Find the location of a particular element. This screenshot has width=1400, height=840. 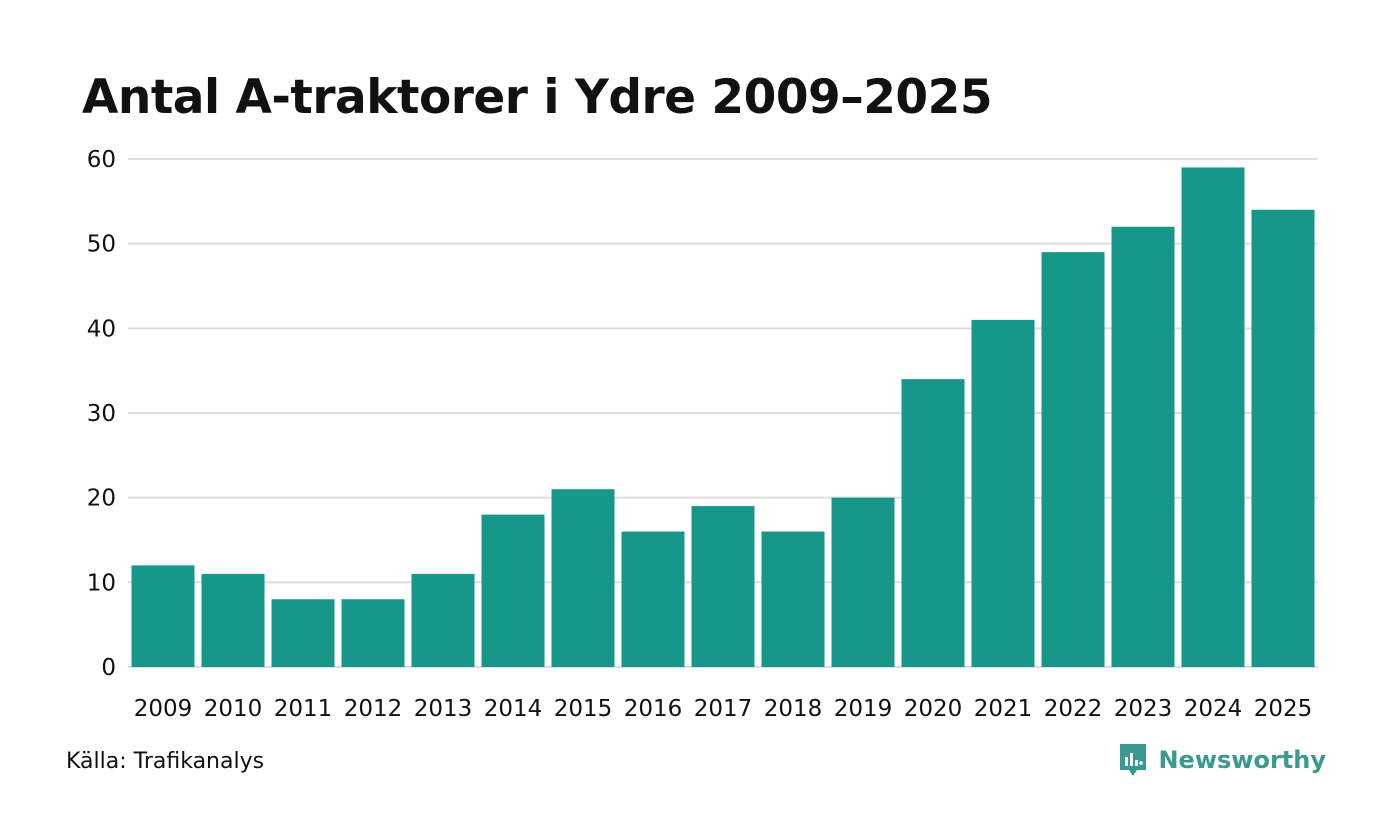

y-tick-label: 10 is located at coordinates (101, 583).